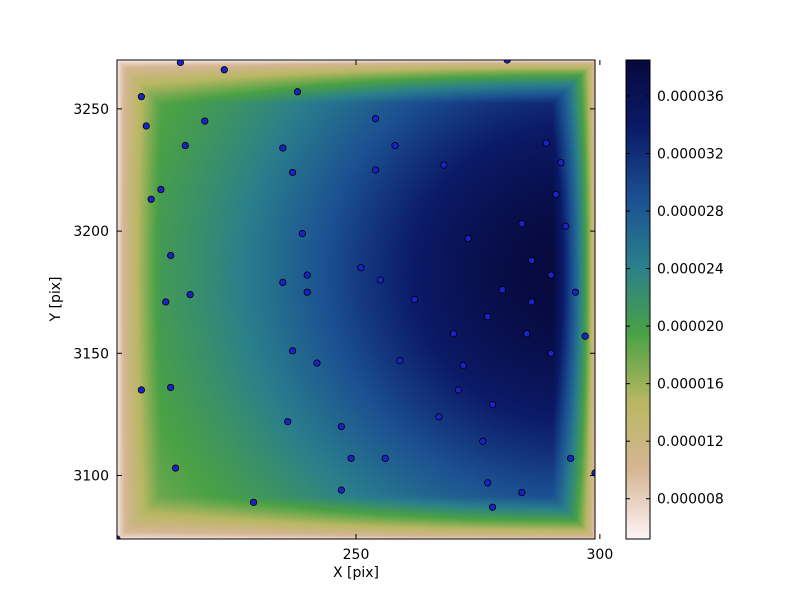 The image size is (800, 600). I want to click on colorbar-gradient, so click(638, 299).